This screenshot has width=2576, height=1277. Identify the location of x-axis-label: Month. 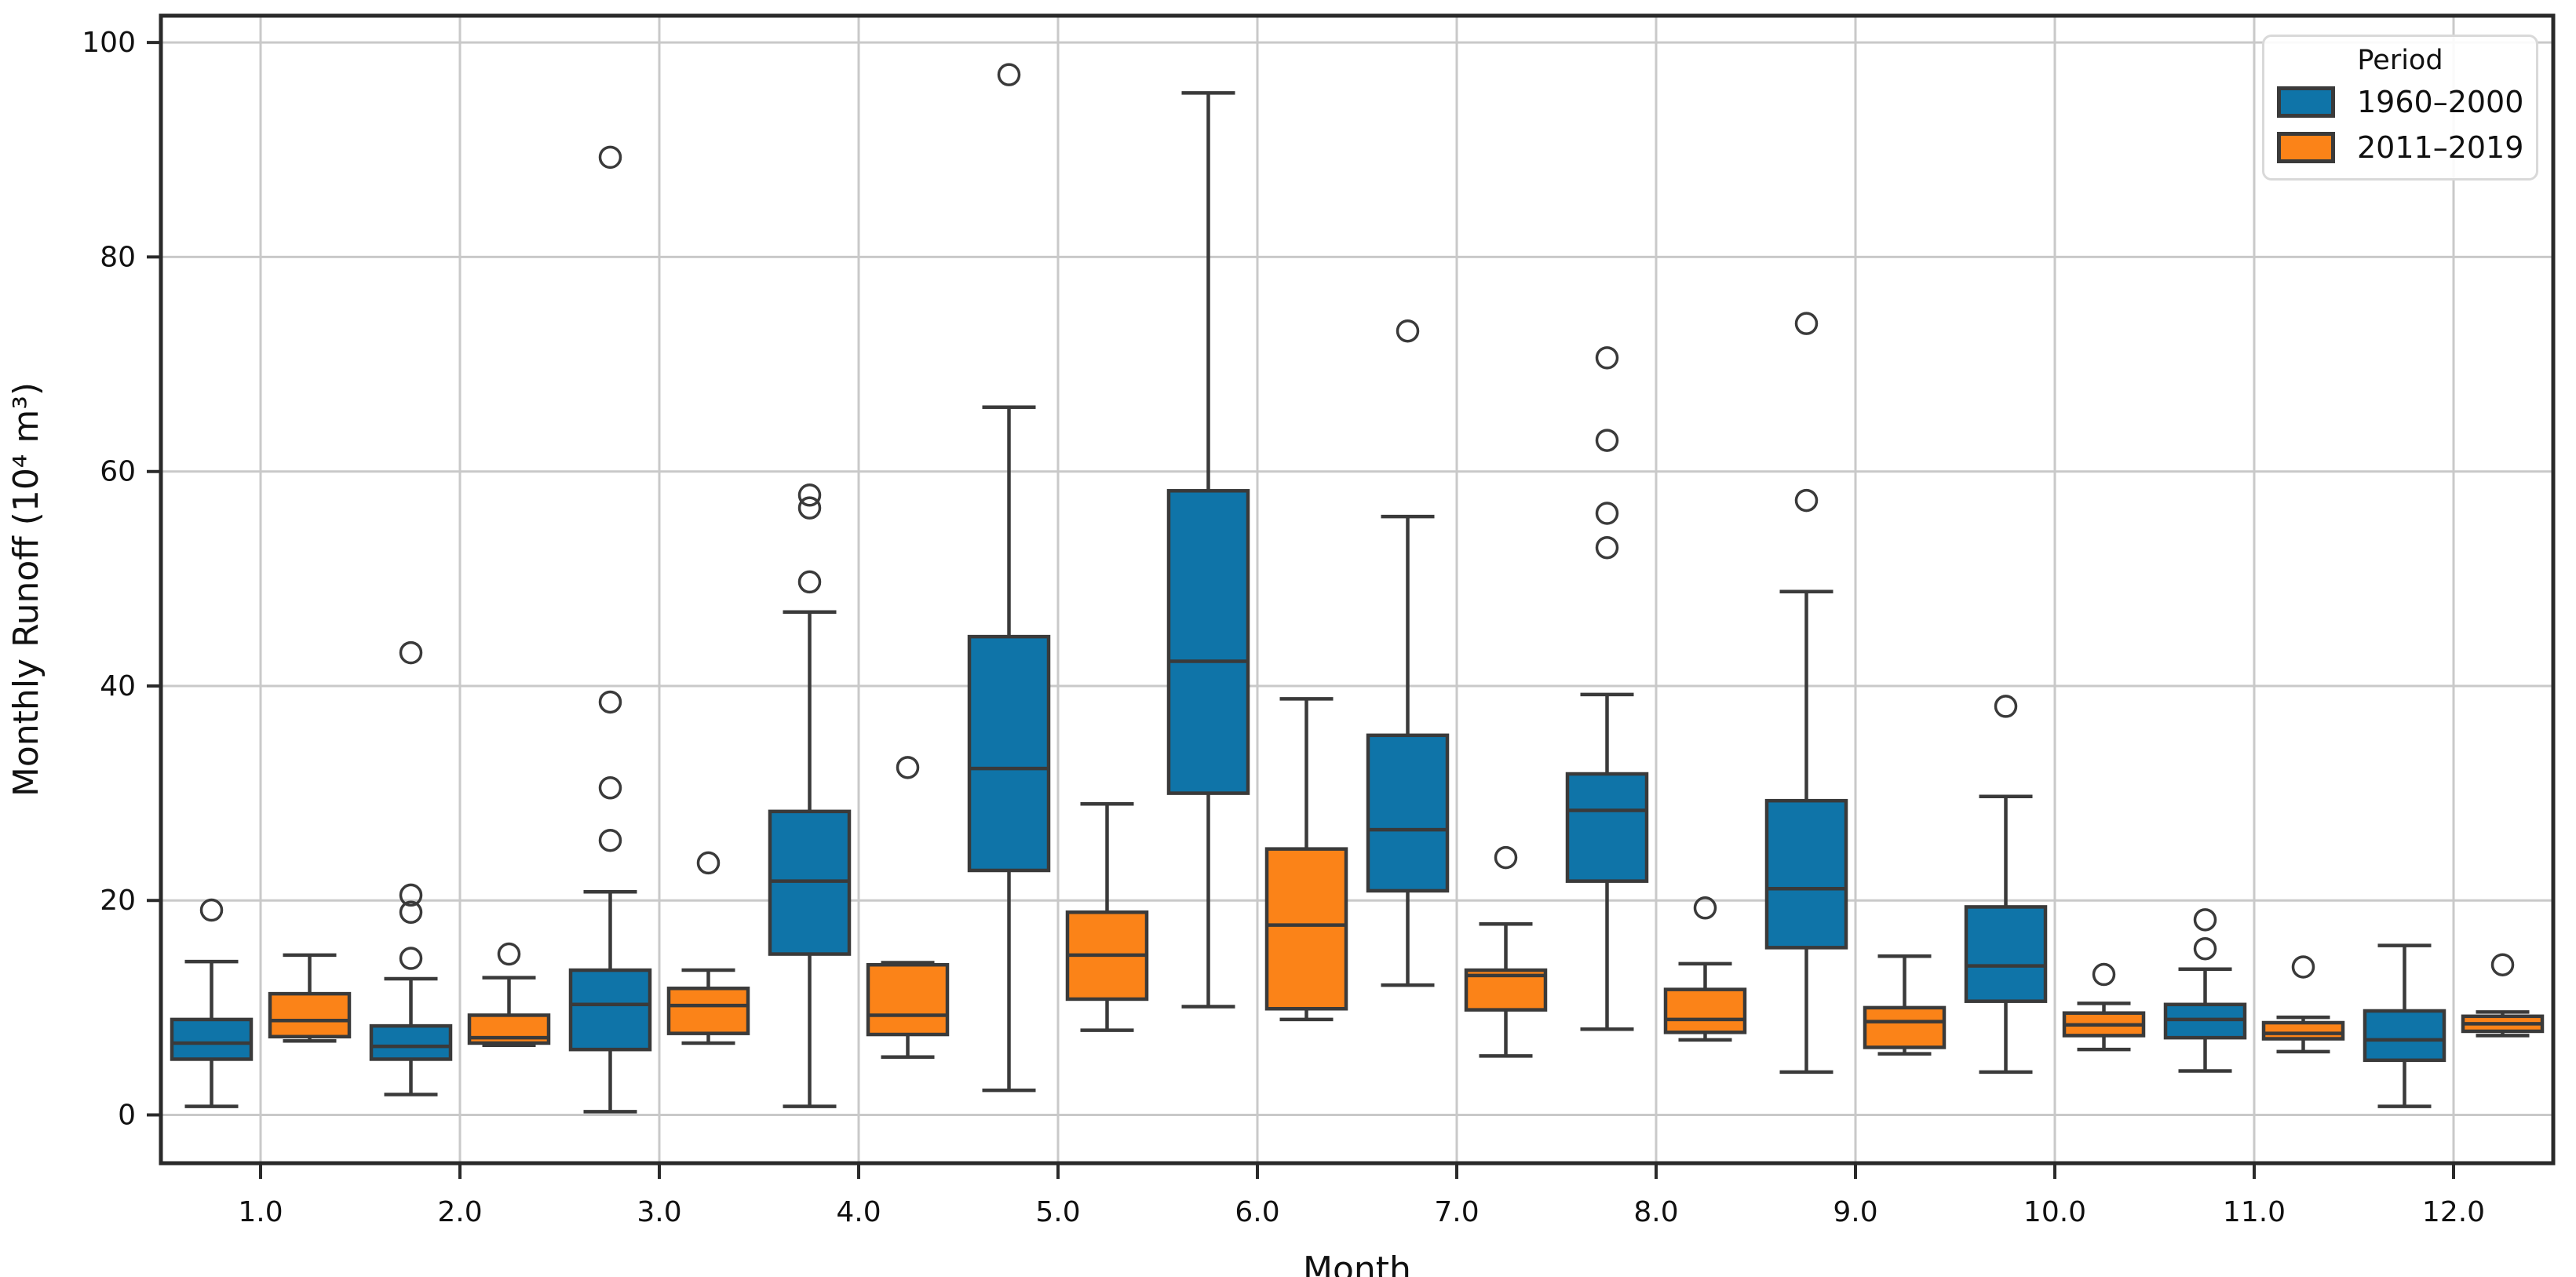
(1357, 1263).